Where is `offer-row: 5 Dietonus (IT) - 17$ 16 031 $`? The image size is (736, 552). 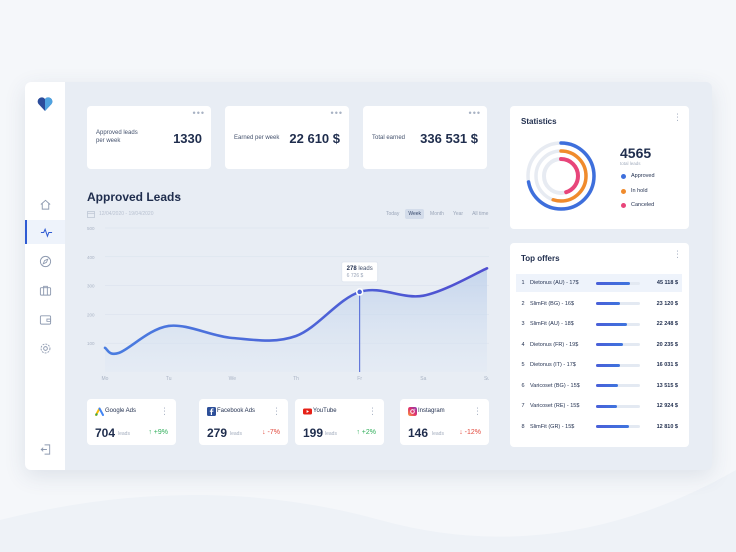
offer-row: 5 Dietonus (IT) - 17$ 16 031 $ is located at coordinates (599, 365).